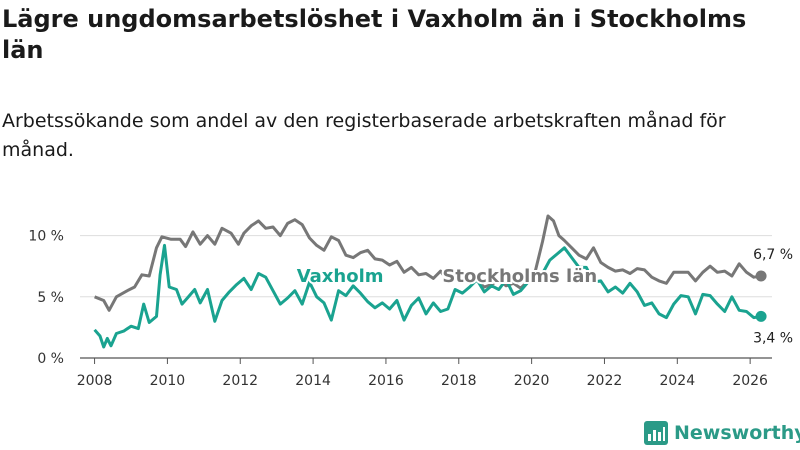  Describe the element at coordinates (605, 381) in the screenshot. I see `x-tick-label: 2022` at that location.